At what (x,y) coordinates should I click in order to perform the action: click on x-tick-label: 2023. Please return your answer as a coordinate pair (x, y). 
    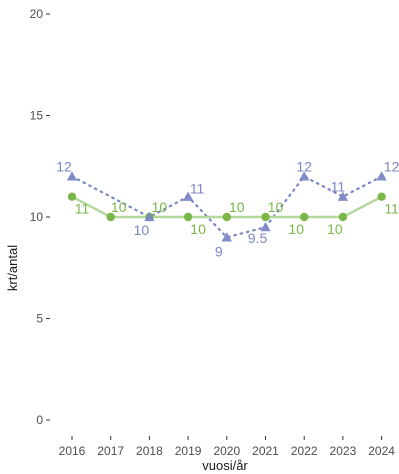
    Looking at the image, I should click on (343, 451).